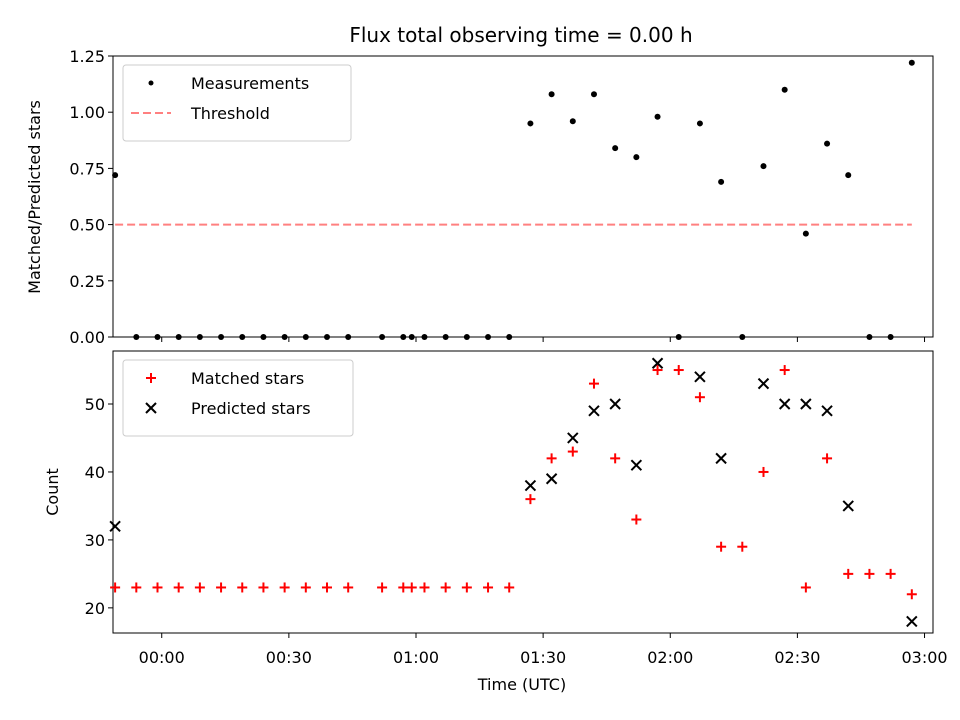 The width and height of the screenshot is (960, 720). I want to click on y-tick-label: 50, so click(95, 404).